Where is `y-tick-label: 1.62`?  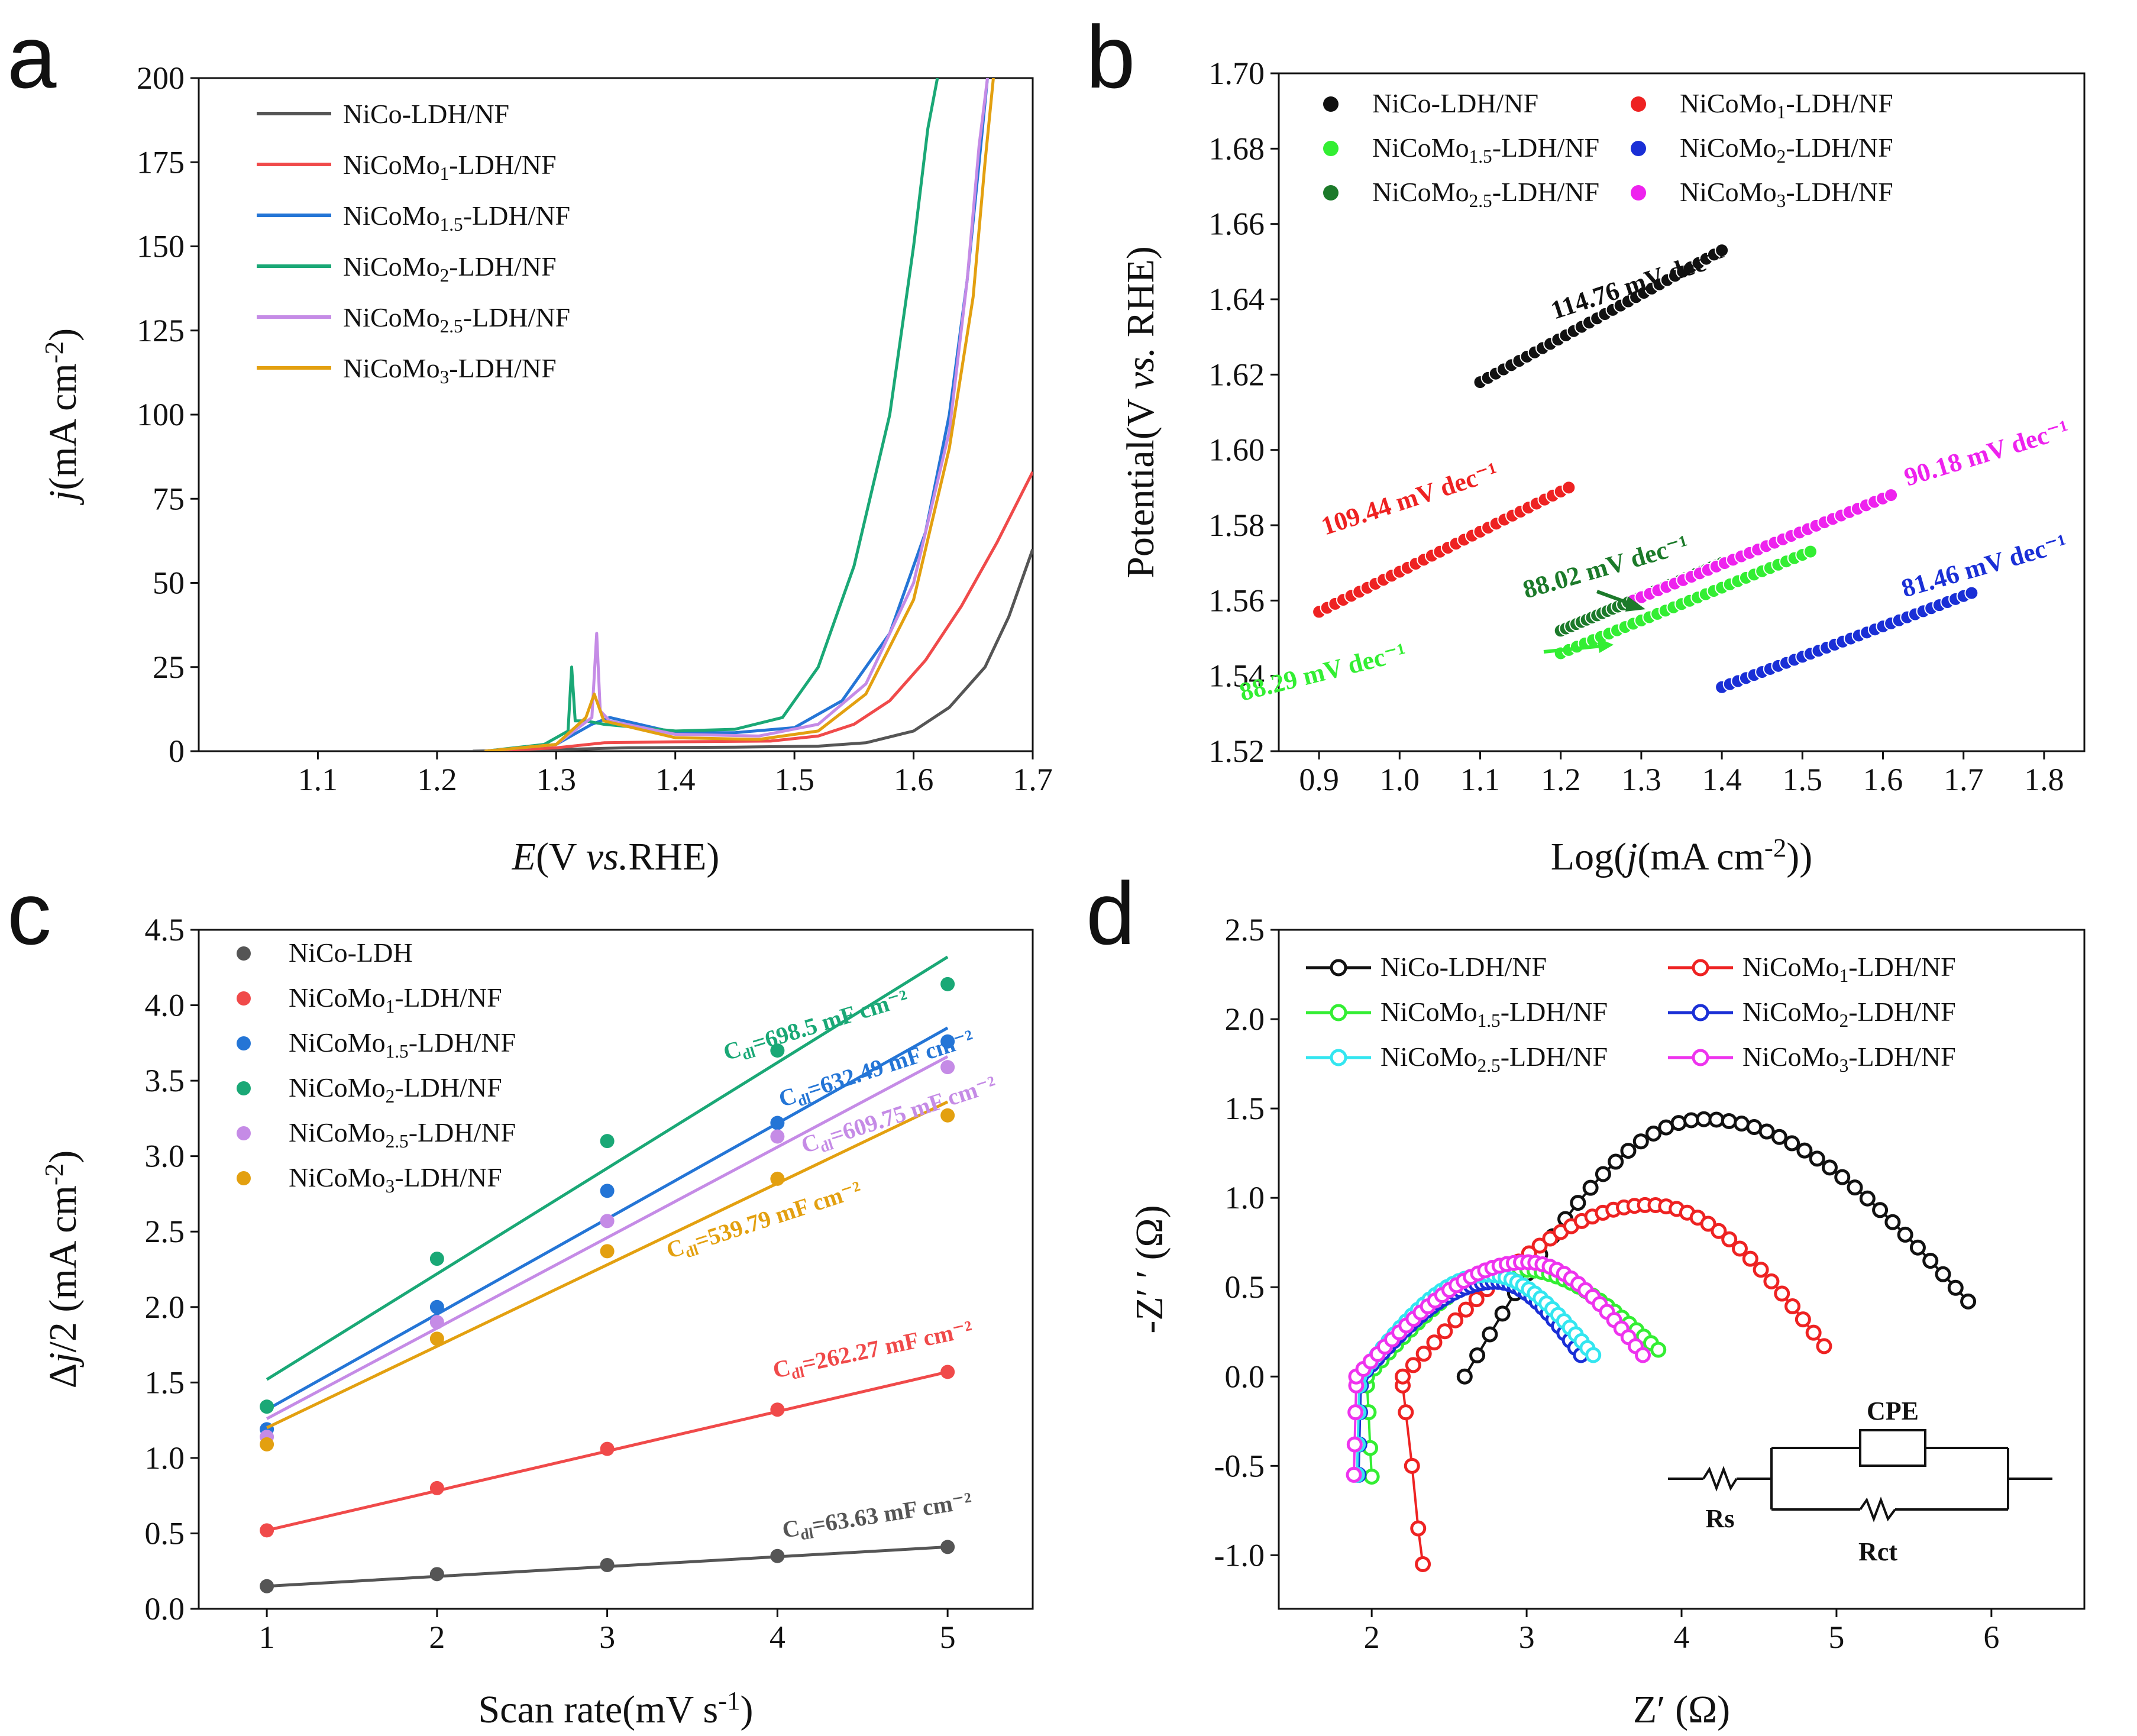
y-tick-label: 1.62 is located at coordinates (1237, 374).